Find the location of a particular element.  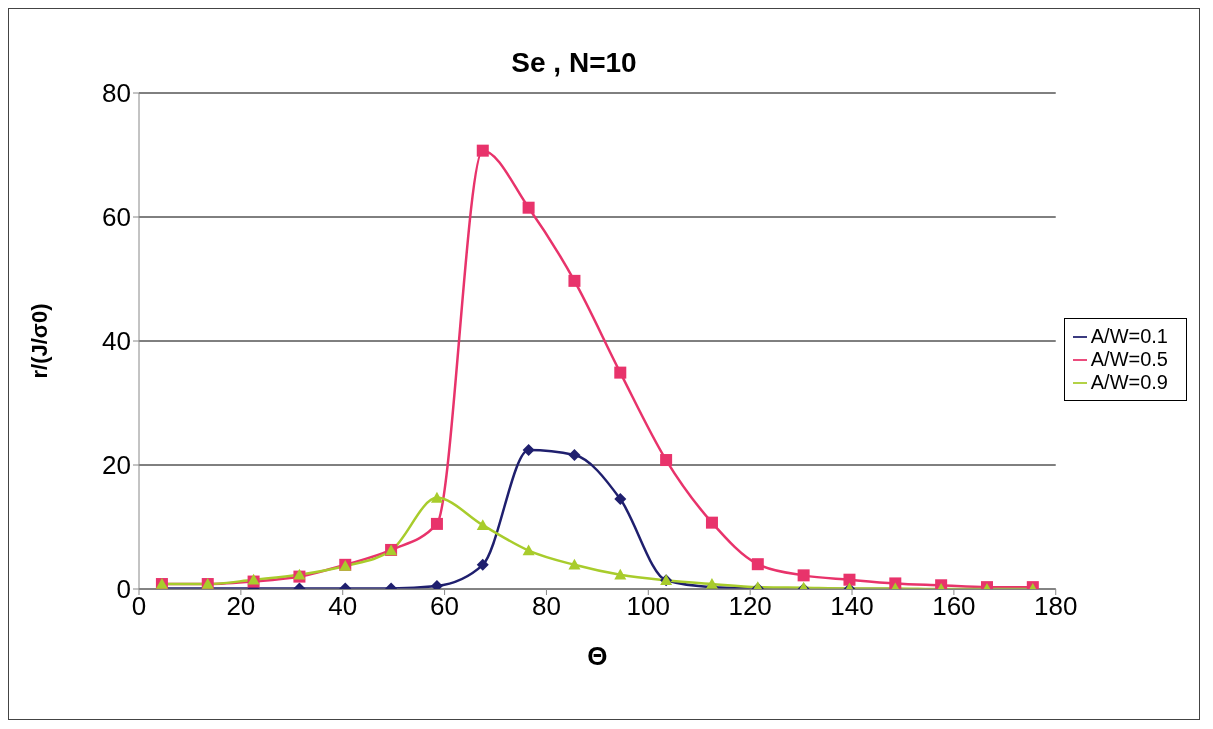

y-tick-label: 40 is located at coordinates (116, 341).